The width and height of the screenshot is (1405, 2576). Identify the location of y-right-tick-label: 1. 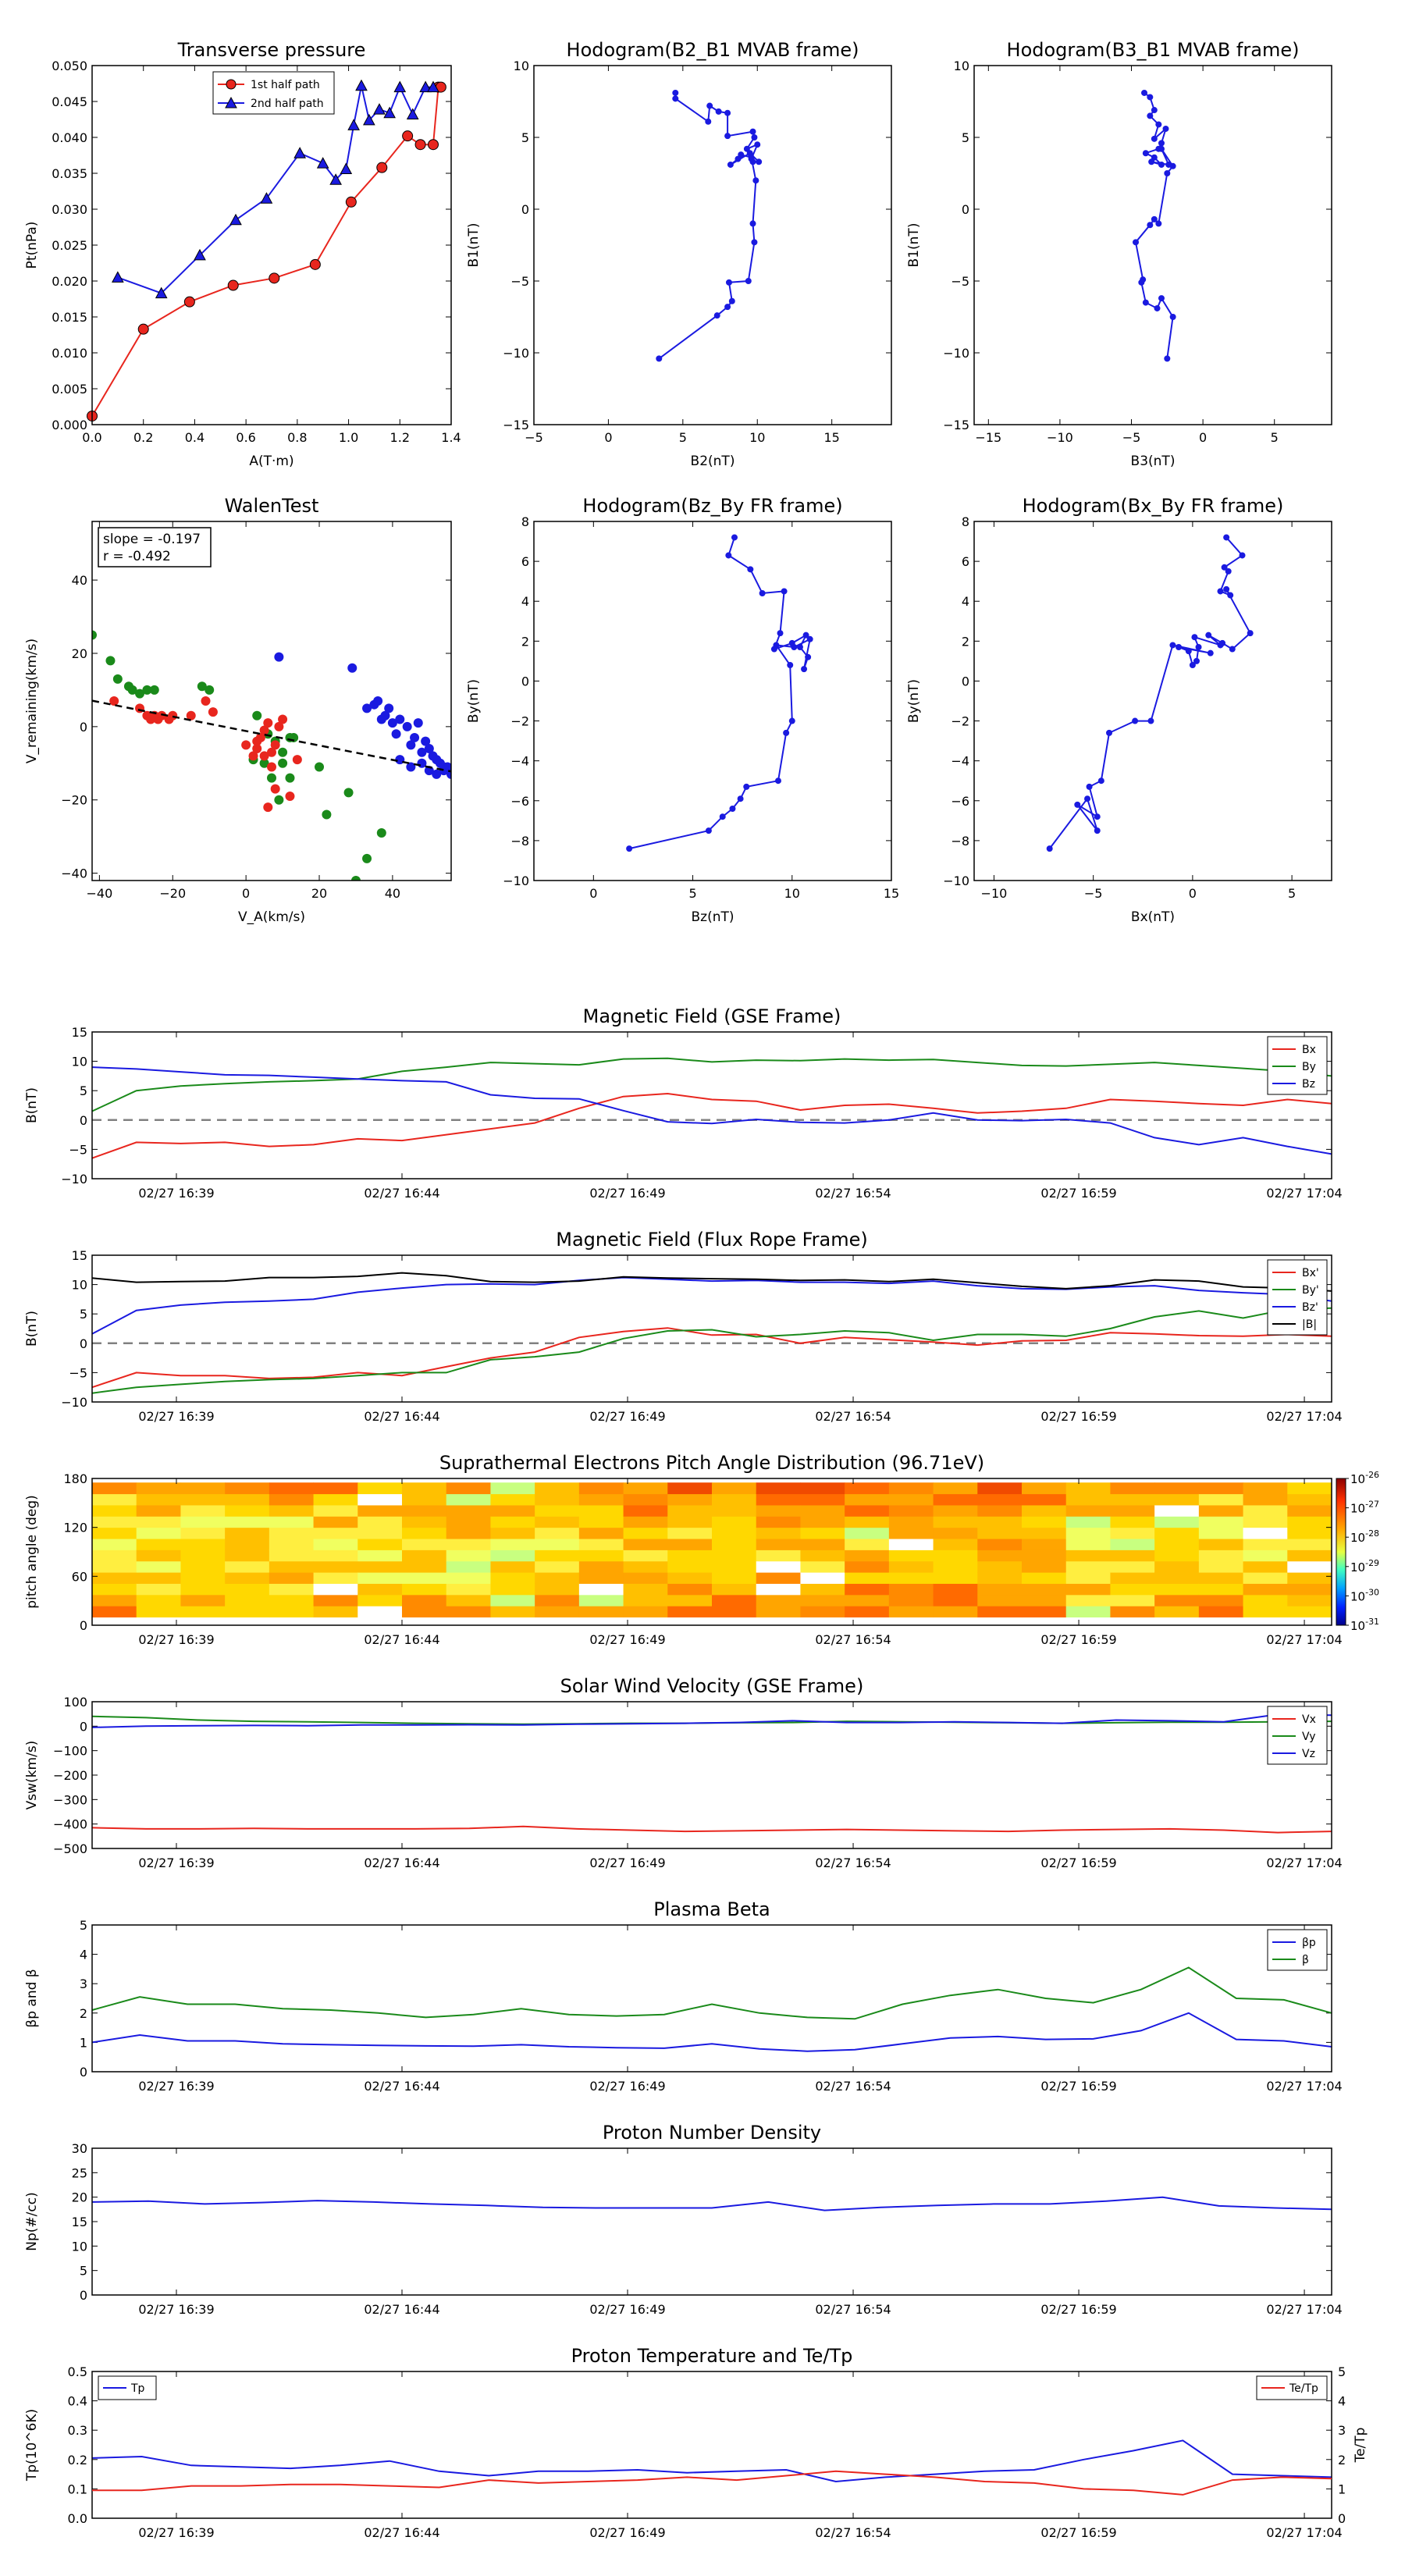
(1342, 2489).